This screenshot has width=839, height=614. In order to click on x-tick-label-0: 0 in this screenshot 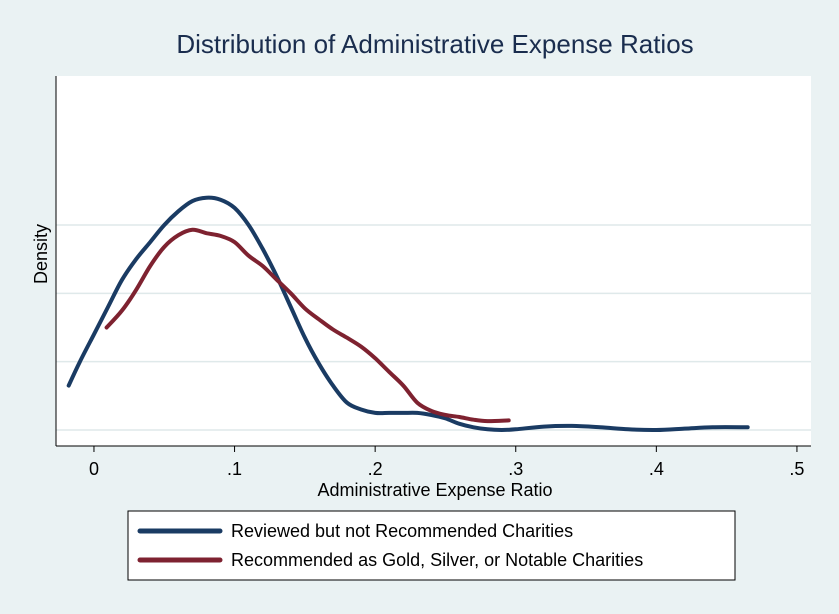, I will do `click(94, 469)`.